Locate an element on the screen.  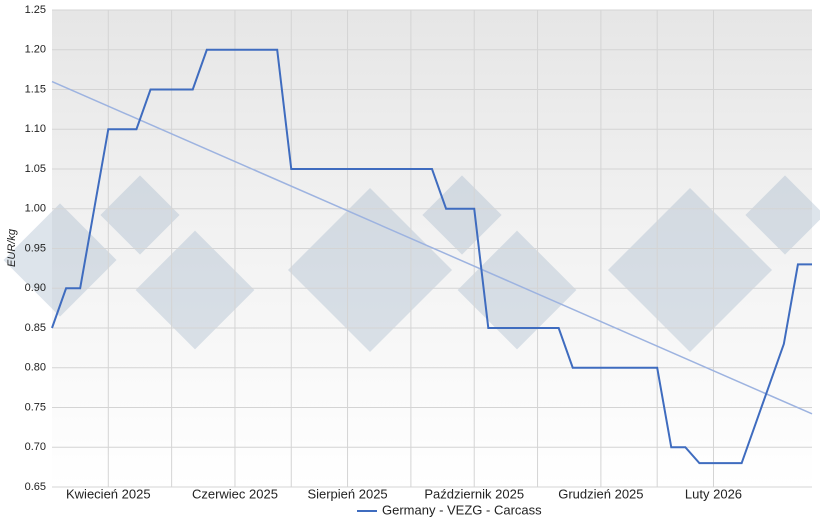
x-tick-label: Czerwiec 2025 is located at coordinates (235, 493).